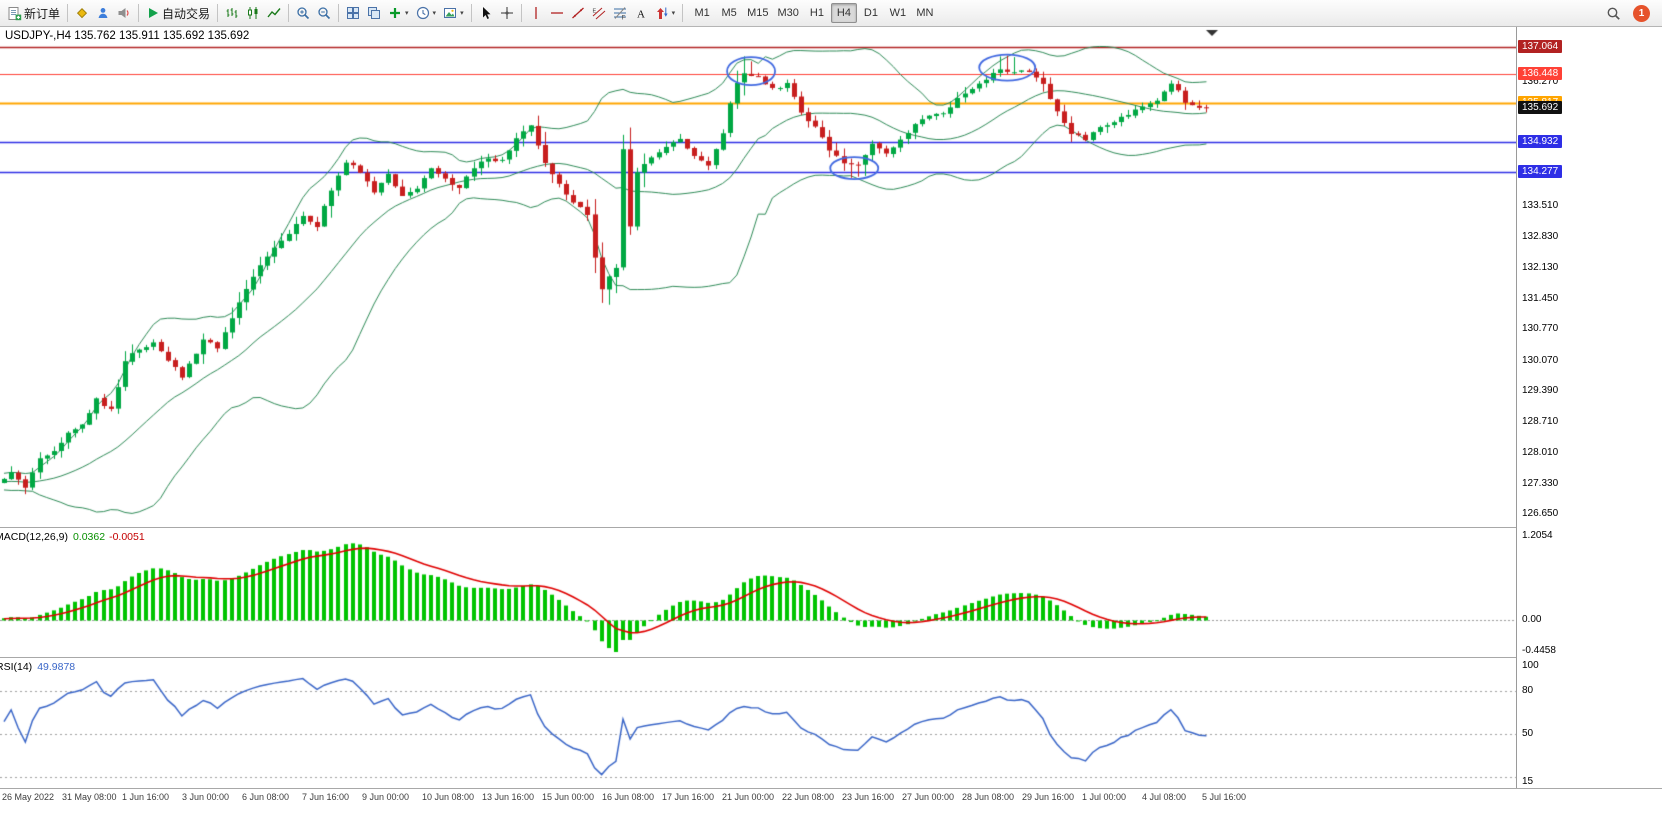 This screenshot has height=838, width=1662. I want to click on rsi-axis-label: 50, so click(1528, 733).